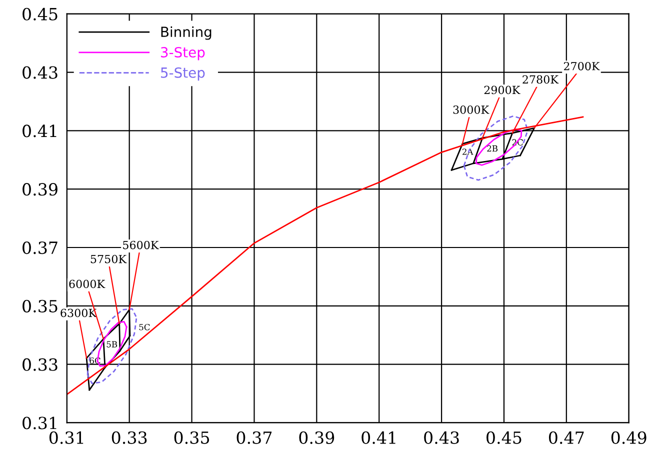 The width and height of the screenshot is (669, 462). What do you see at coordinates (628, 437) in the screenshot?
I see `x-tick-label: 0.49` at bounding box center [628, 437].